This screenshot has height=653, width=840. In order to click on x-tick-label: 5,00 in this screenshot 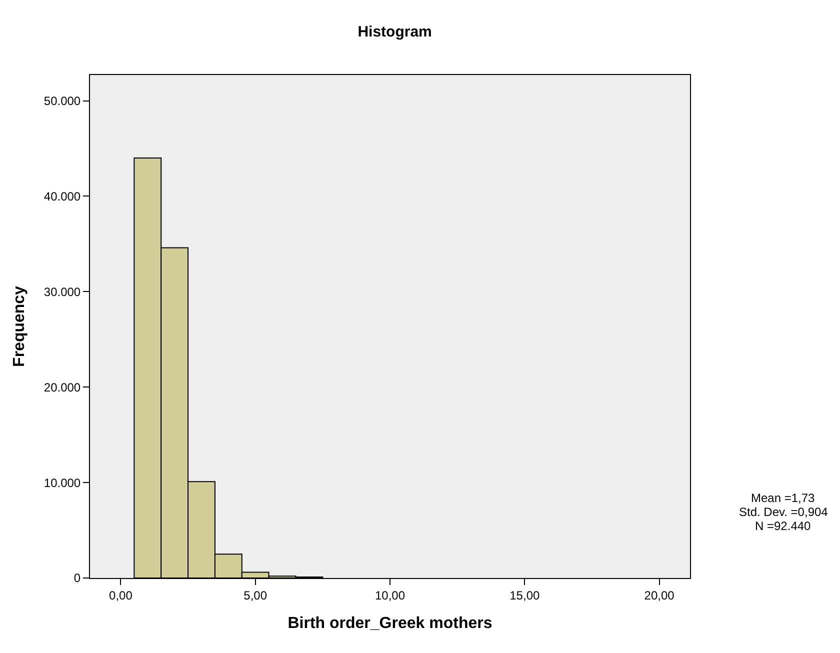, I will do `click(256, 595)`.